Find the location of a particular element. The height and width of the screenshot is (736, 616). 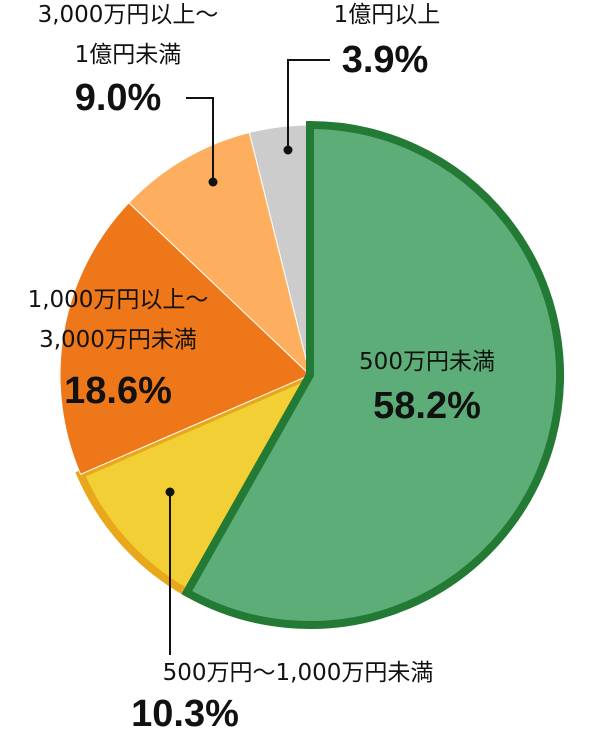

value-label: 58.2% is located at coordinates (427, 406).